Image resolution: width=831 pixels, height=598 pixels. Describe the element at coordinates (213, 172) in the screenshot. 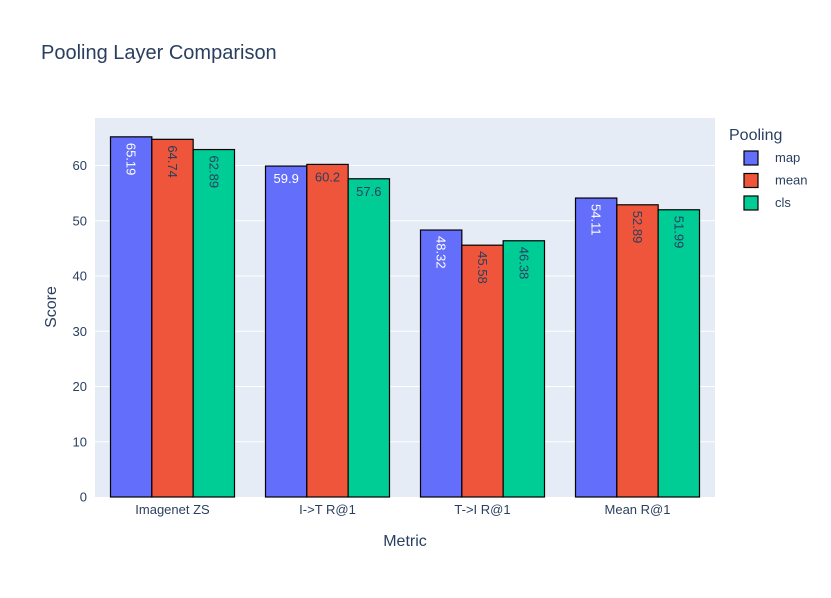

I see `bar-label-cls-0: 62.89` at that location.